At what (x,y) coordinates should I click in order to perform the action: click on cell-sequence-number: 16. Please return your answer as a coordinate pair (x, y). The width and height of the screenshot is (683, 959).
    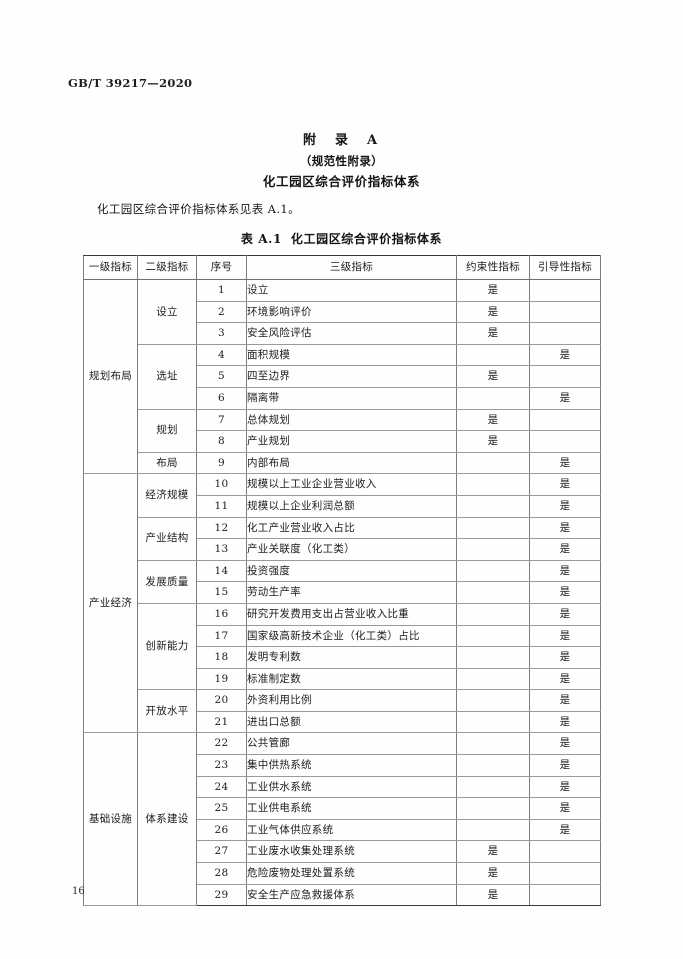
    Looking at the image, I should click on (221, 614).